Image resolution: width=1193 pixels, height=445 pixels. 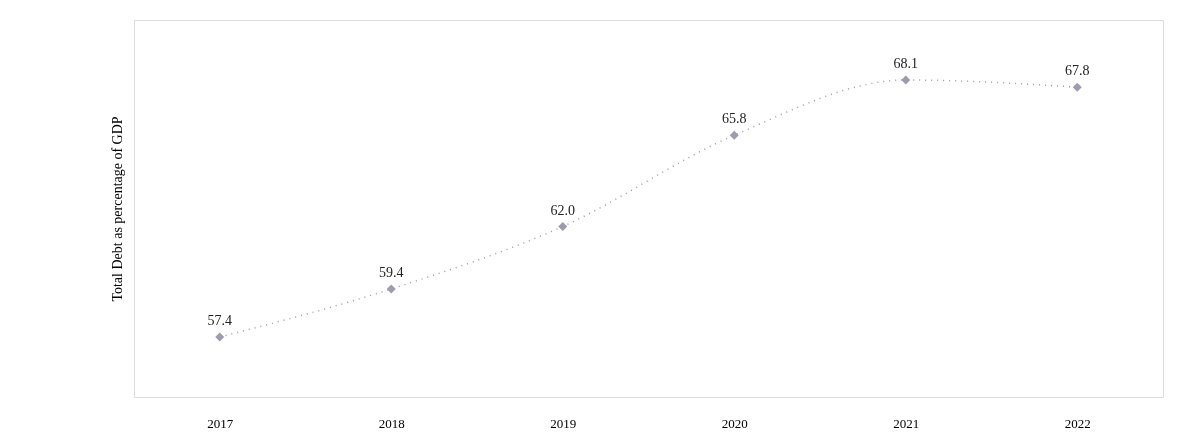 I want to click on data-label: 62.0, so click(x=562, y=210).